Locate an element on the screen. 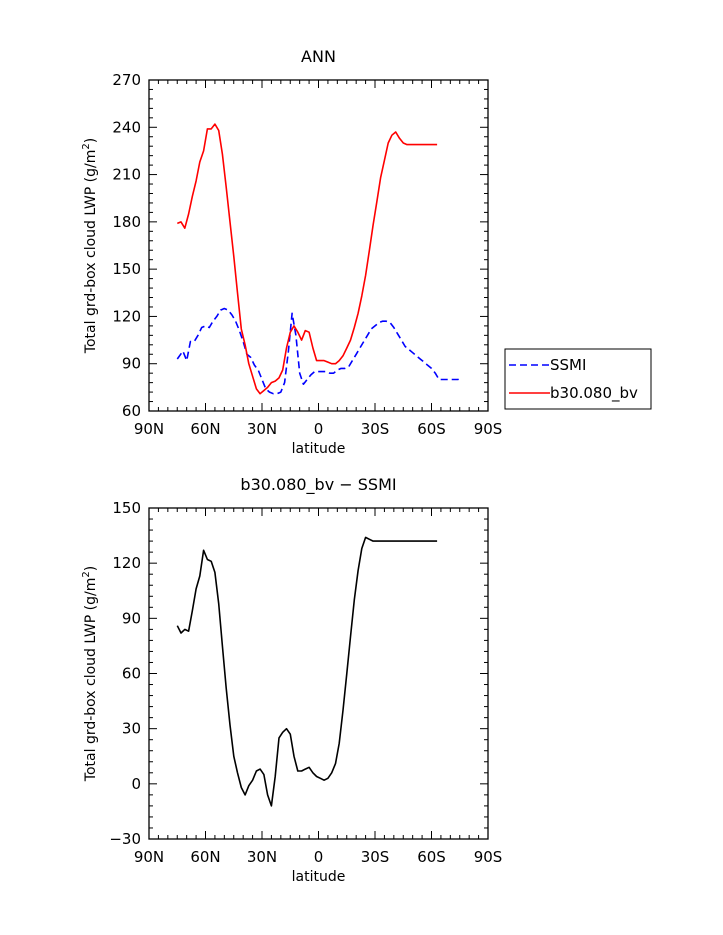 Image resolution: width=723 pixels, height=935 pixels. series-line-ssmi is located at coordinates (319, 351).